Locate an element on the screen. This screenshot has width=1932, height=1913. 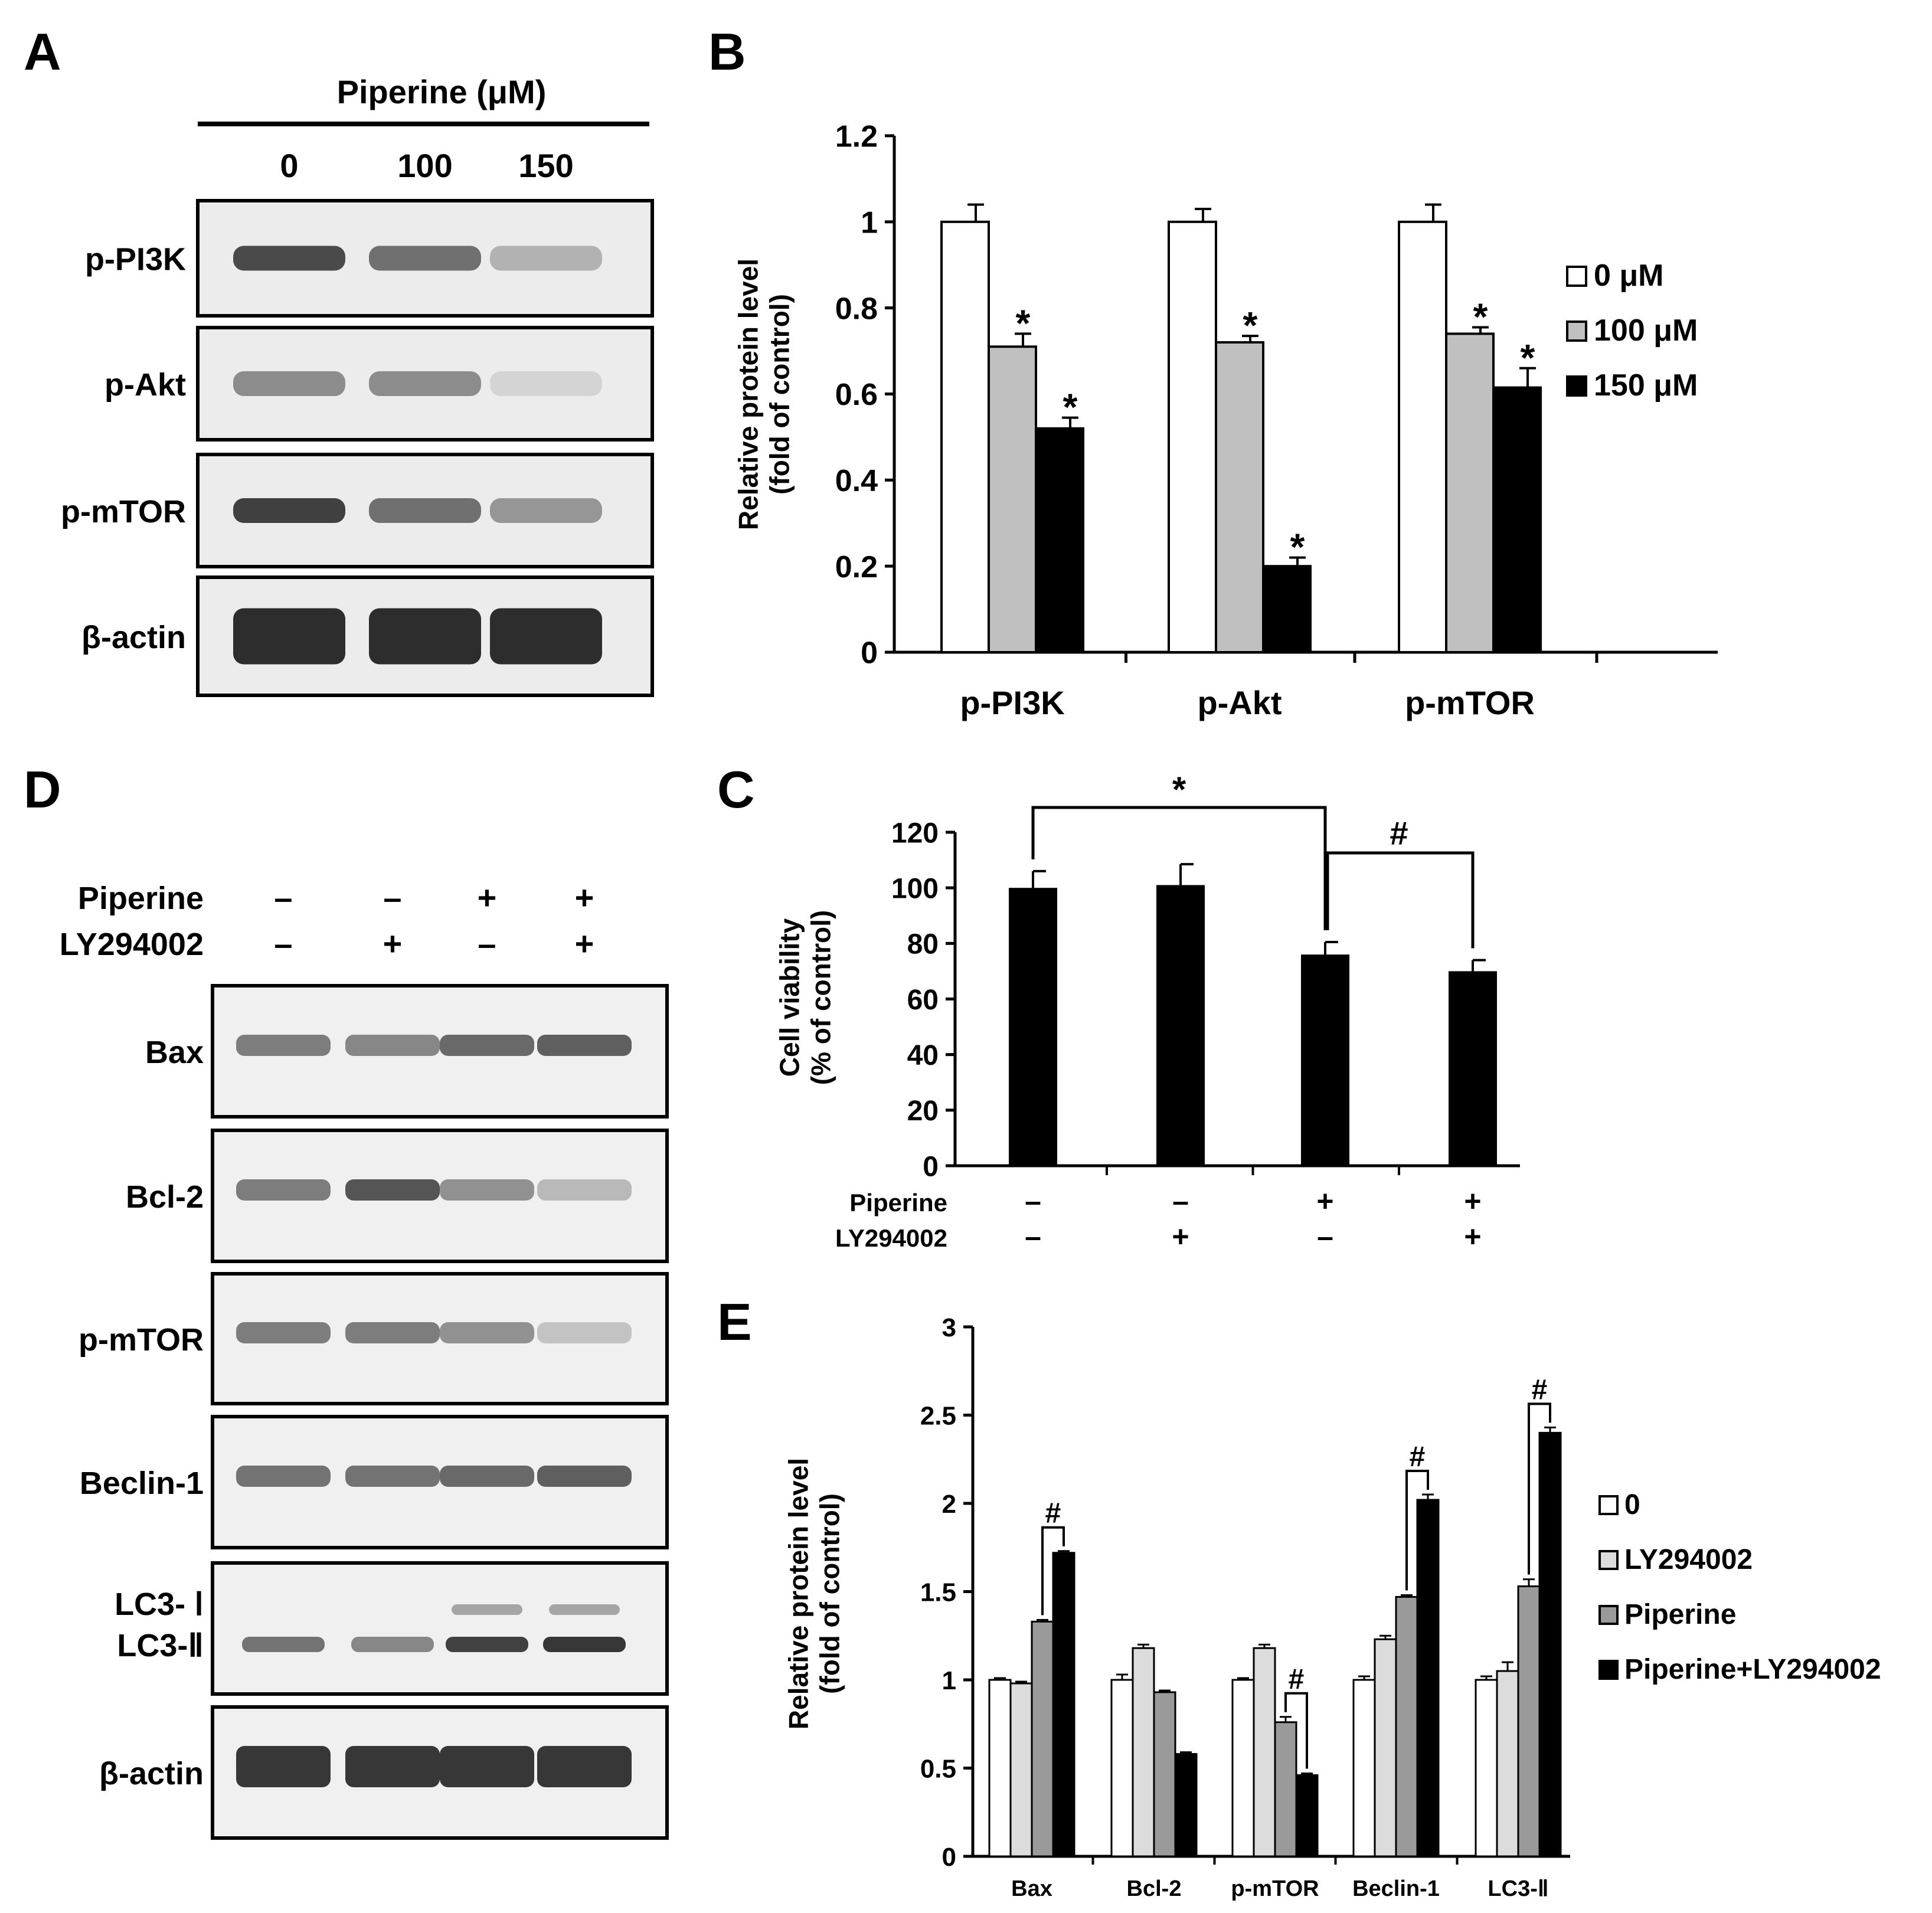
x-category-label: LC3-Ⅱ is located at coordinates (1518, 1889).